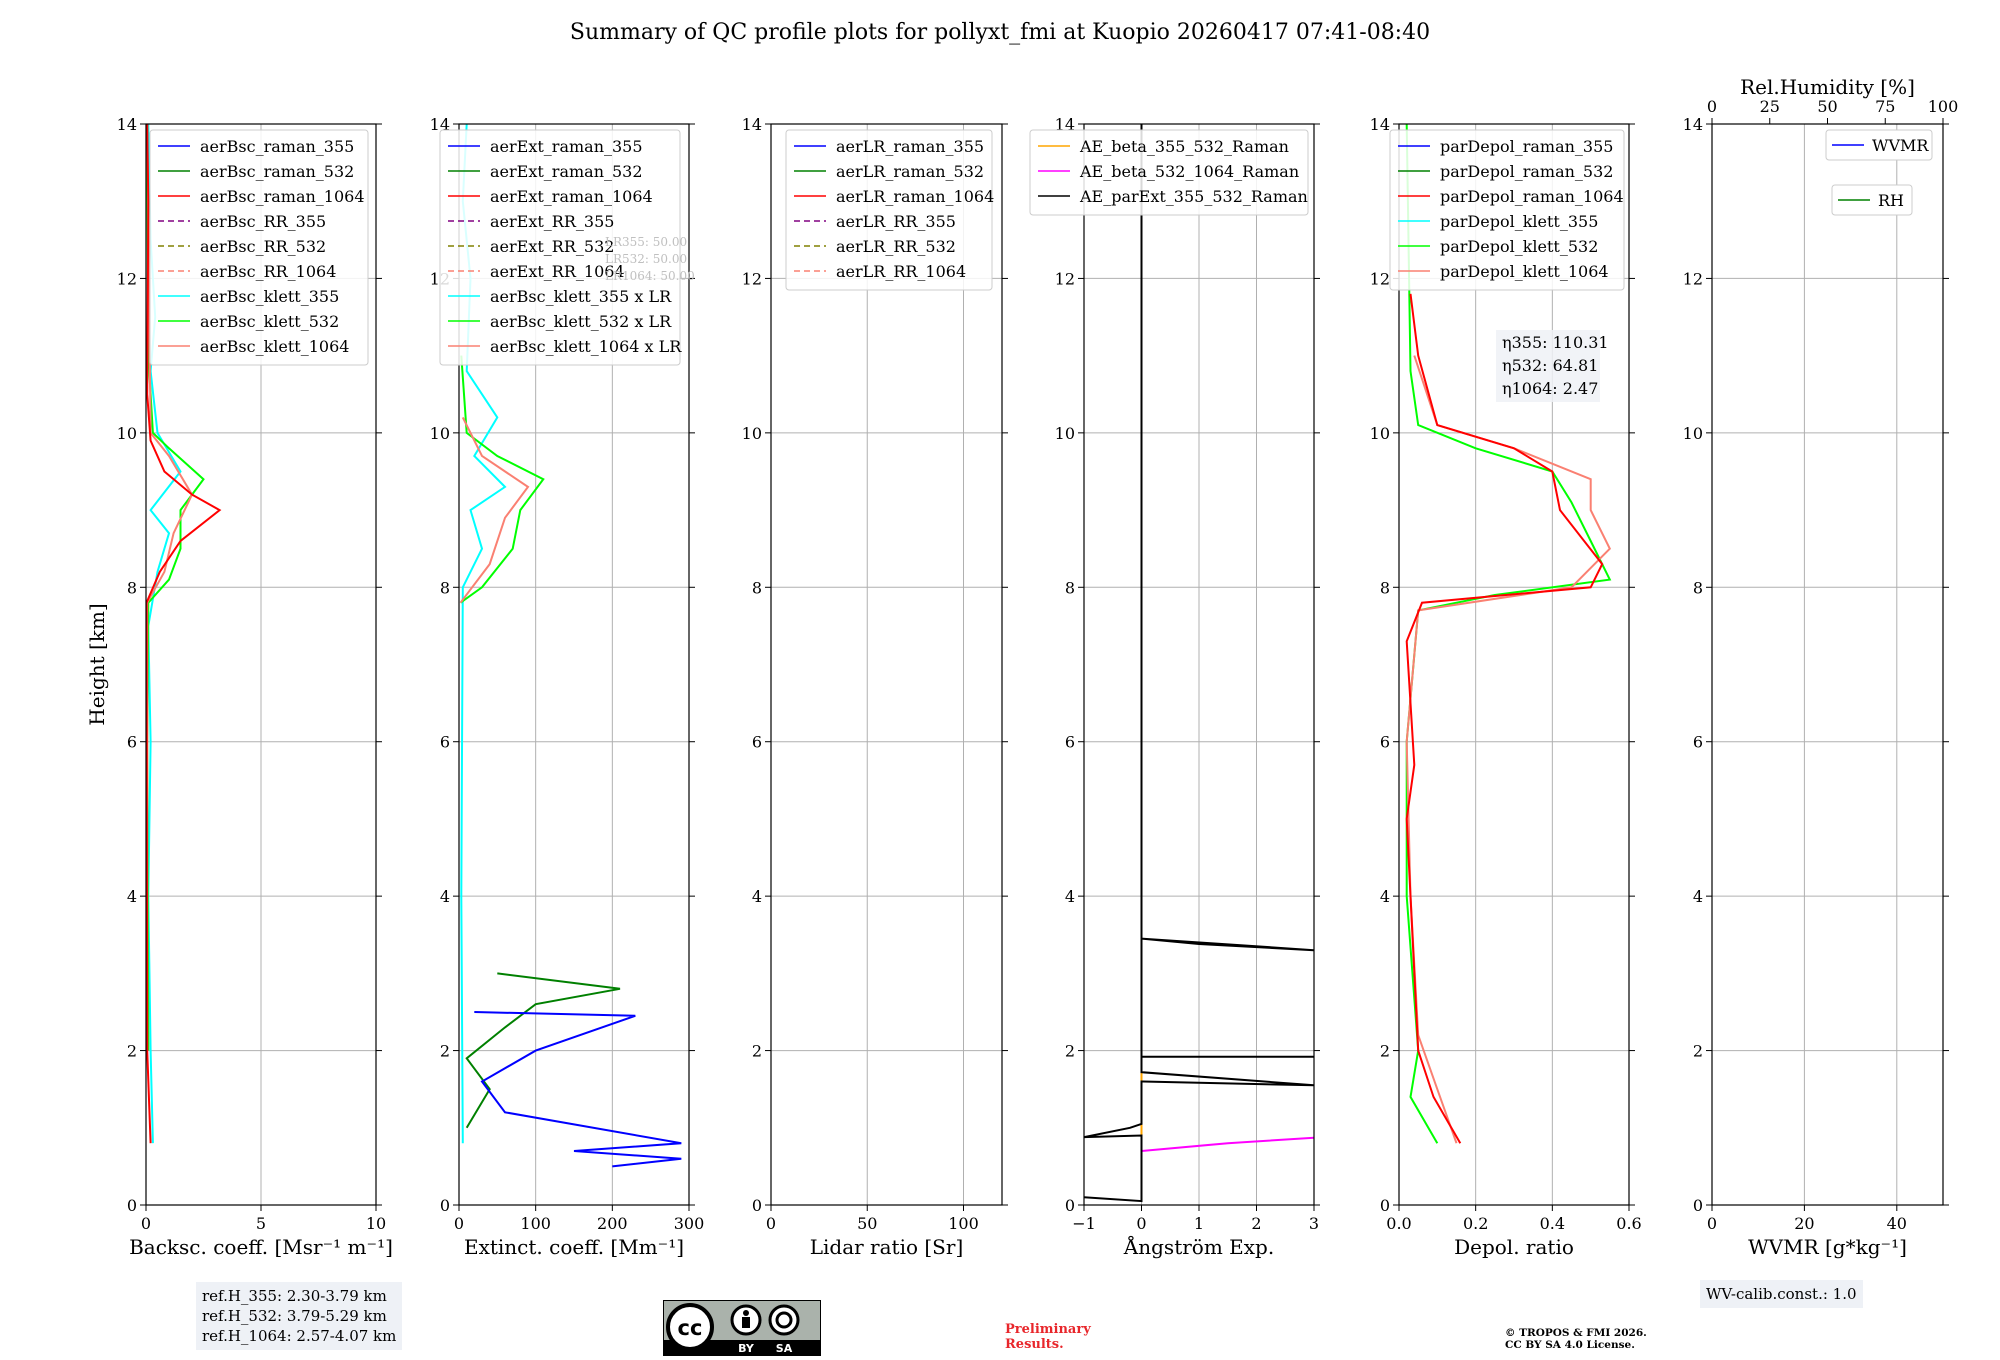  I want to click on x-tick-label: 0.6, so click(1628, 1223).